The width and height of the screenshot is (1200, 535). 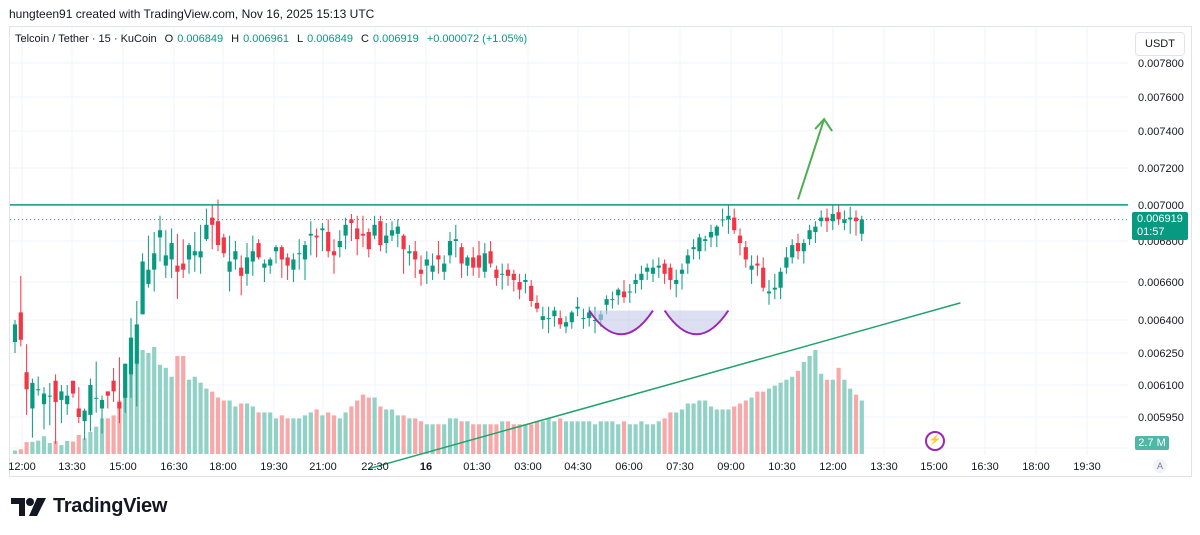 I want to click on open-label: O, so click(x=169, y=39).